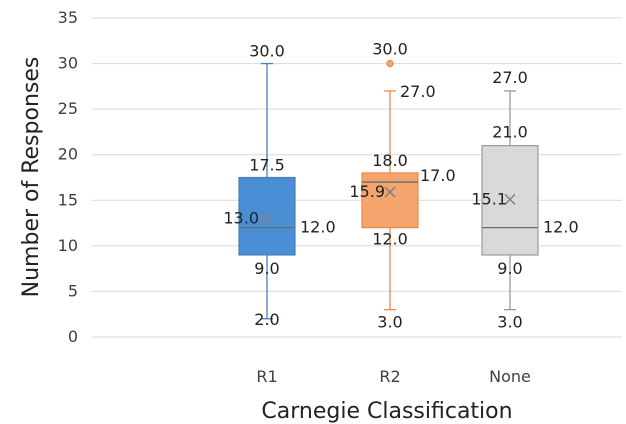 Image resolution: width=626 pixels, height=424 pixels. Describe the element at coordinates (267, 51) in the screenshot. I see `data-label-max: 30.0` at that location.